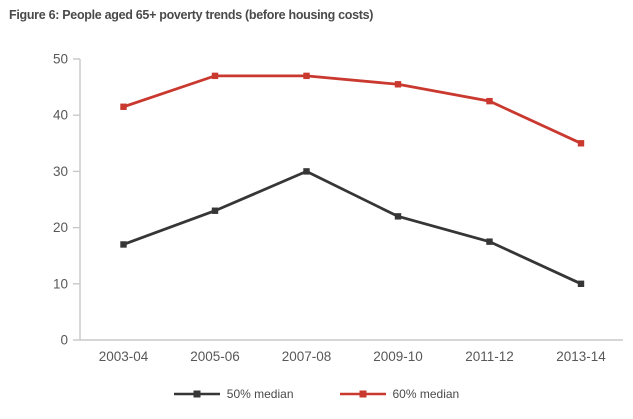 The width and height of the screenshot is (633, 419). Describe the element at coordinates (64, 340) in the screenshot. I see `y-tick-label: 0` at that location.